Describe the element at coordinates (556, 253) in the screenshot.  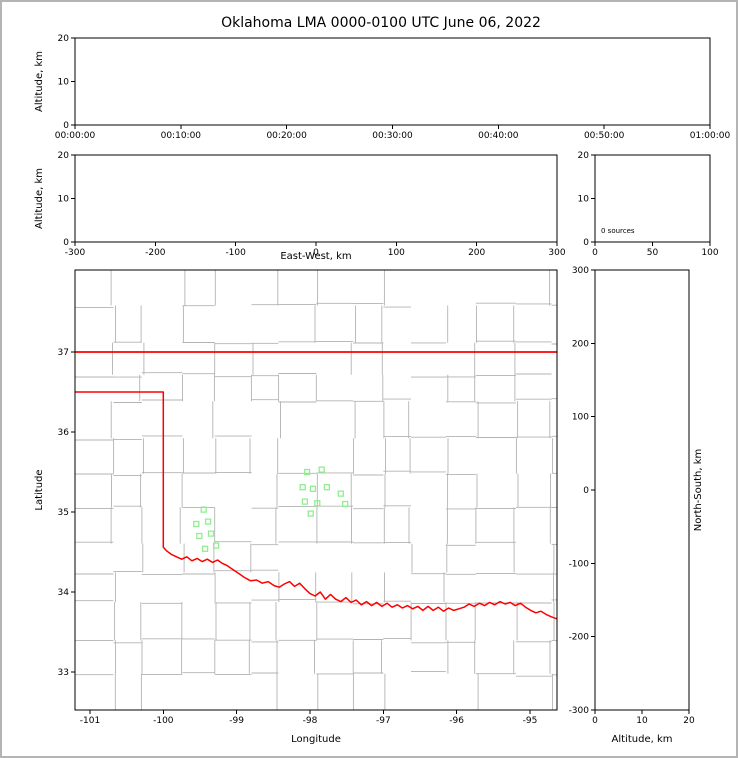
I see `x-tick-label: 300` at that location.